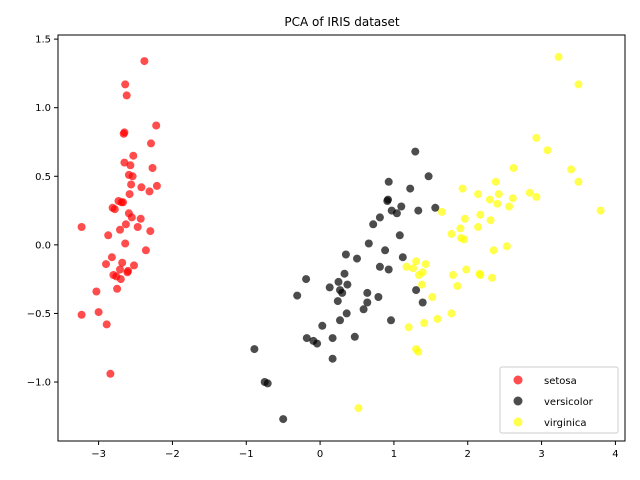 Image resolution: width=640 pixels, height=480 pixels. I want to click on y-tick-label: −0.5, so click(39, 314).